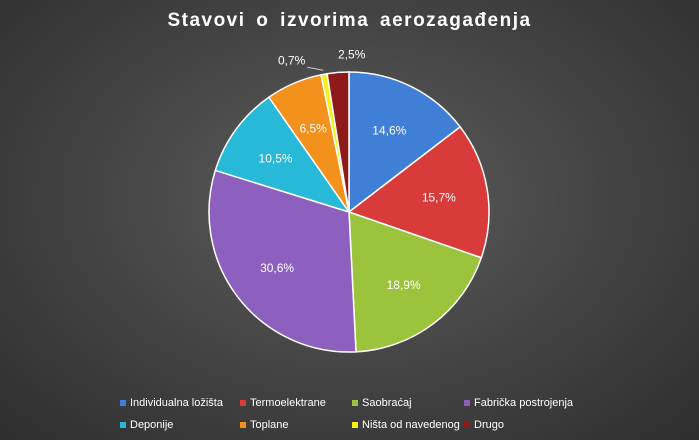 The image size is (699, 440). Describe the element at coordinates (387, 403) in the screenshot. I see `legend-label: Saobraćaj` at that location.